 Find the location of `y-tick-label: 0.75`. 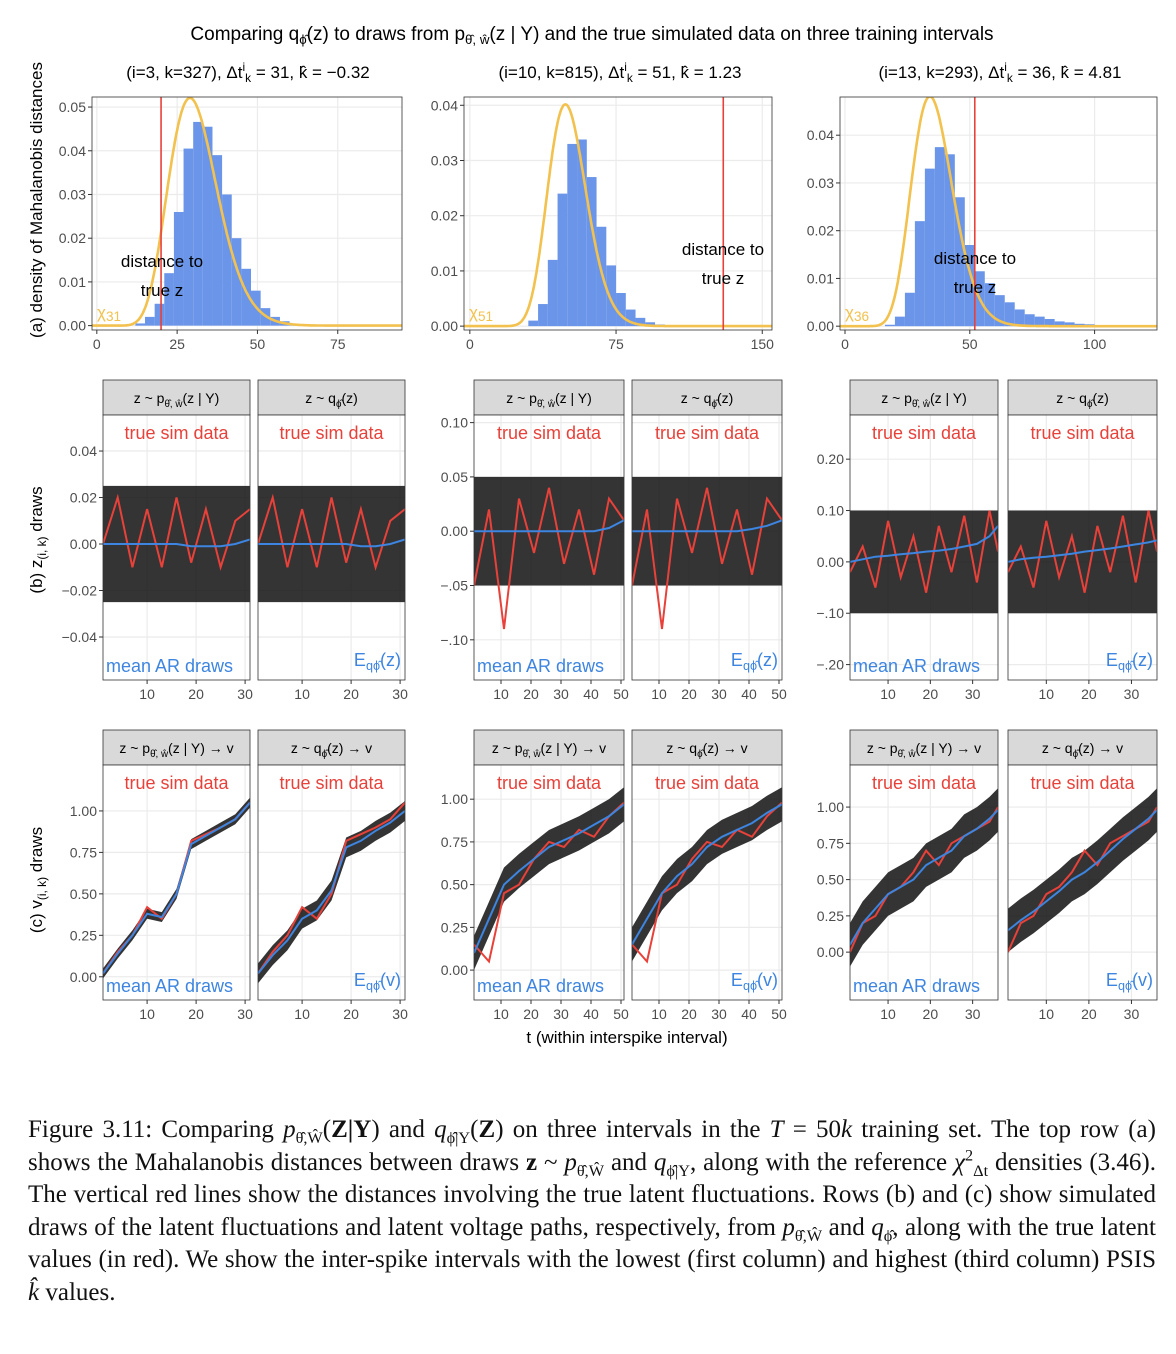

y-tick-label: 0.75 is located at coordinates (830, 843).